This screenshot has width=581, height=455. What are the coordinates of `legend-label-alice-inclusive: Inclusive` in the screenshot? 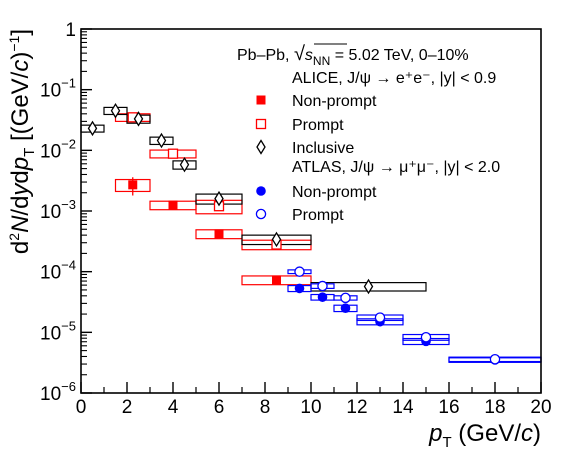 It's located at (323, 148).